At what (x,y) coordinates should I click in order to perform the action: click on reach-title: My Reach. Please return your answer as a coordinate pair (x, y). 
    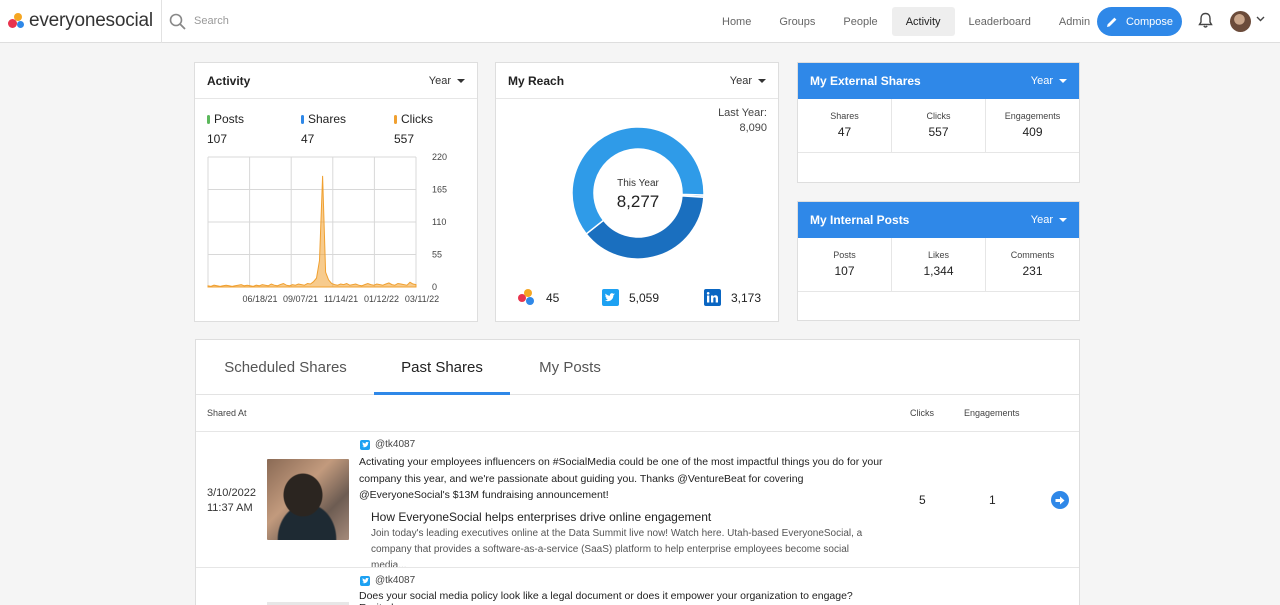
    Looking at the image, I should click on (536, 80).